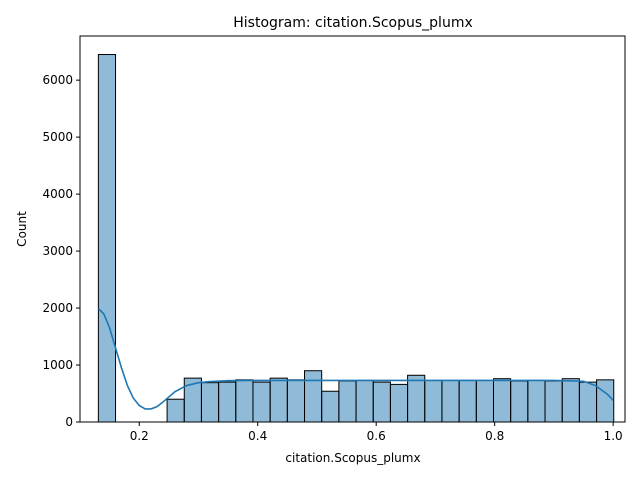 The image size is (640, 480). Describe the element at coordinates (57, 251) in the screenshot. I see `y-tick-label: 3000` at that location.